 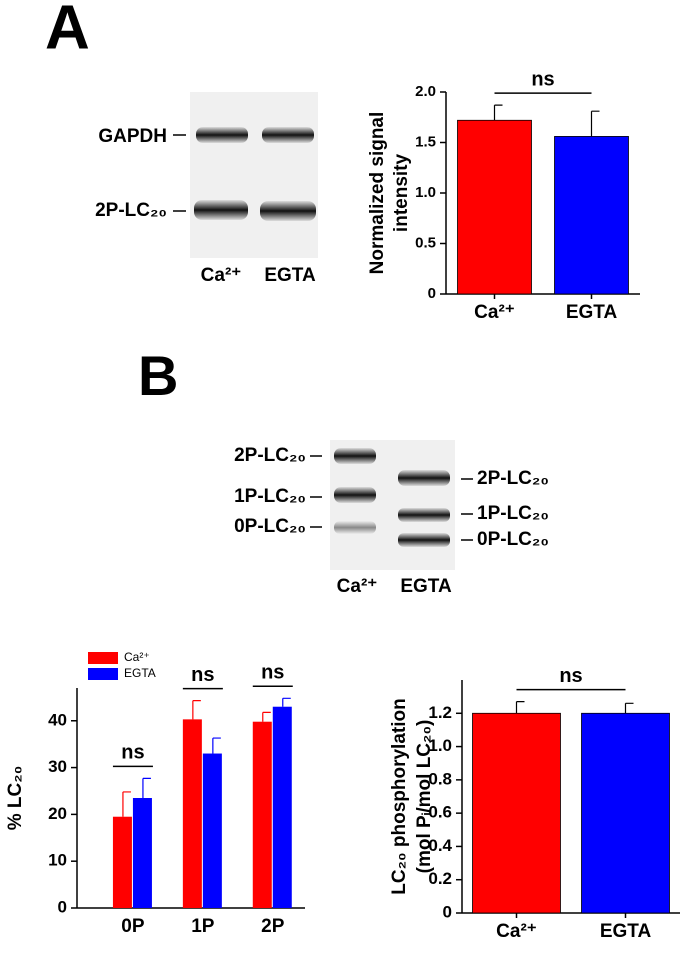 I want to click on legend-label: Ca²⁺, so click(x=137, y=657).